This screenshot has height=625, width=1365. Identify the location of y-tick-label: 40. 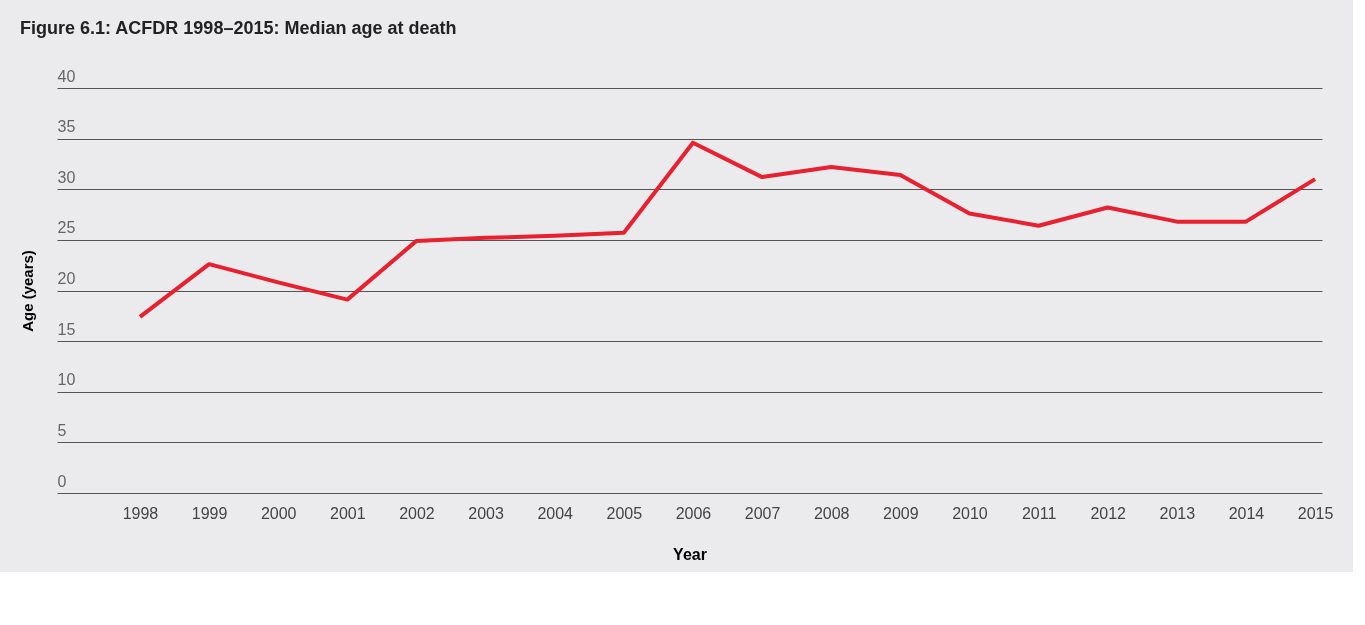
(66, 76).